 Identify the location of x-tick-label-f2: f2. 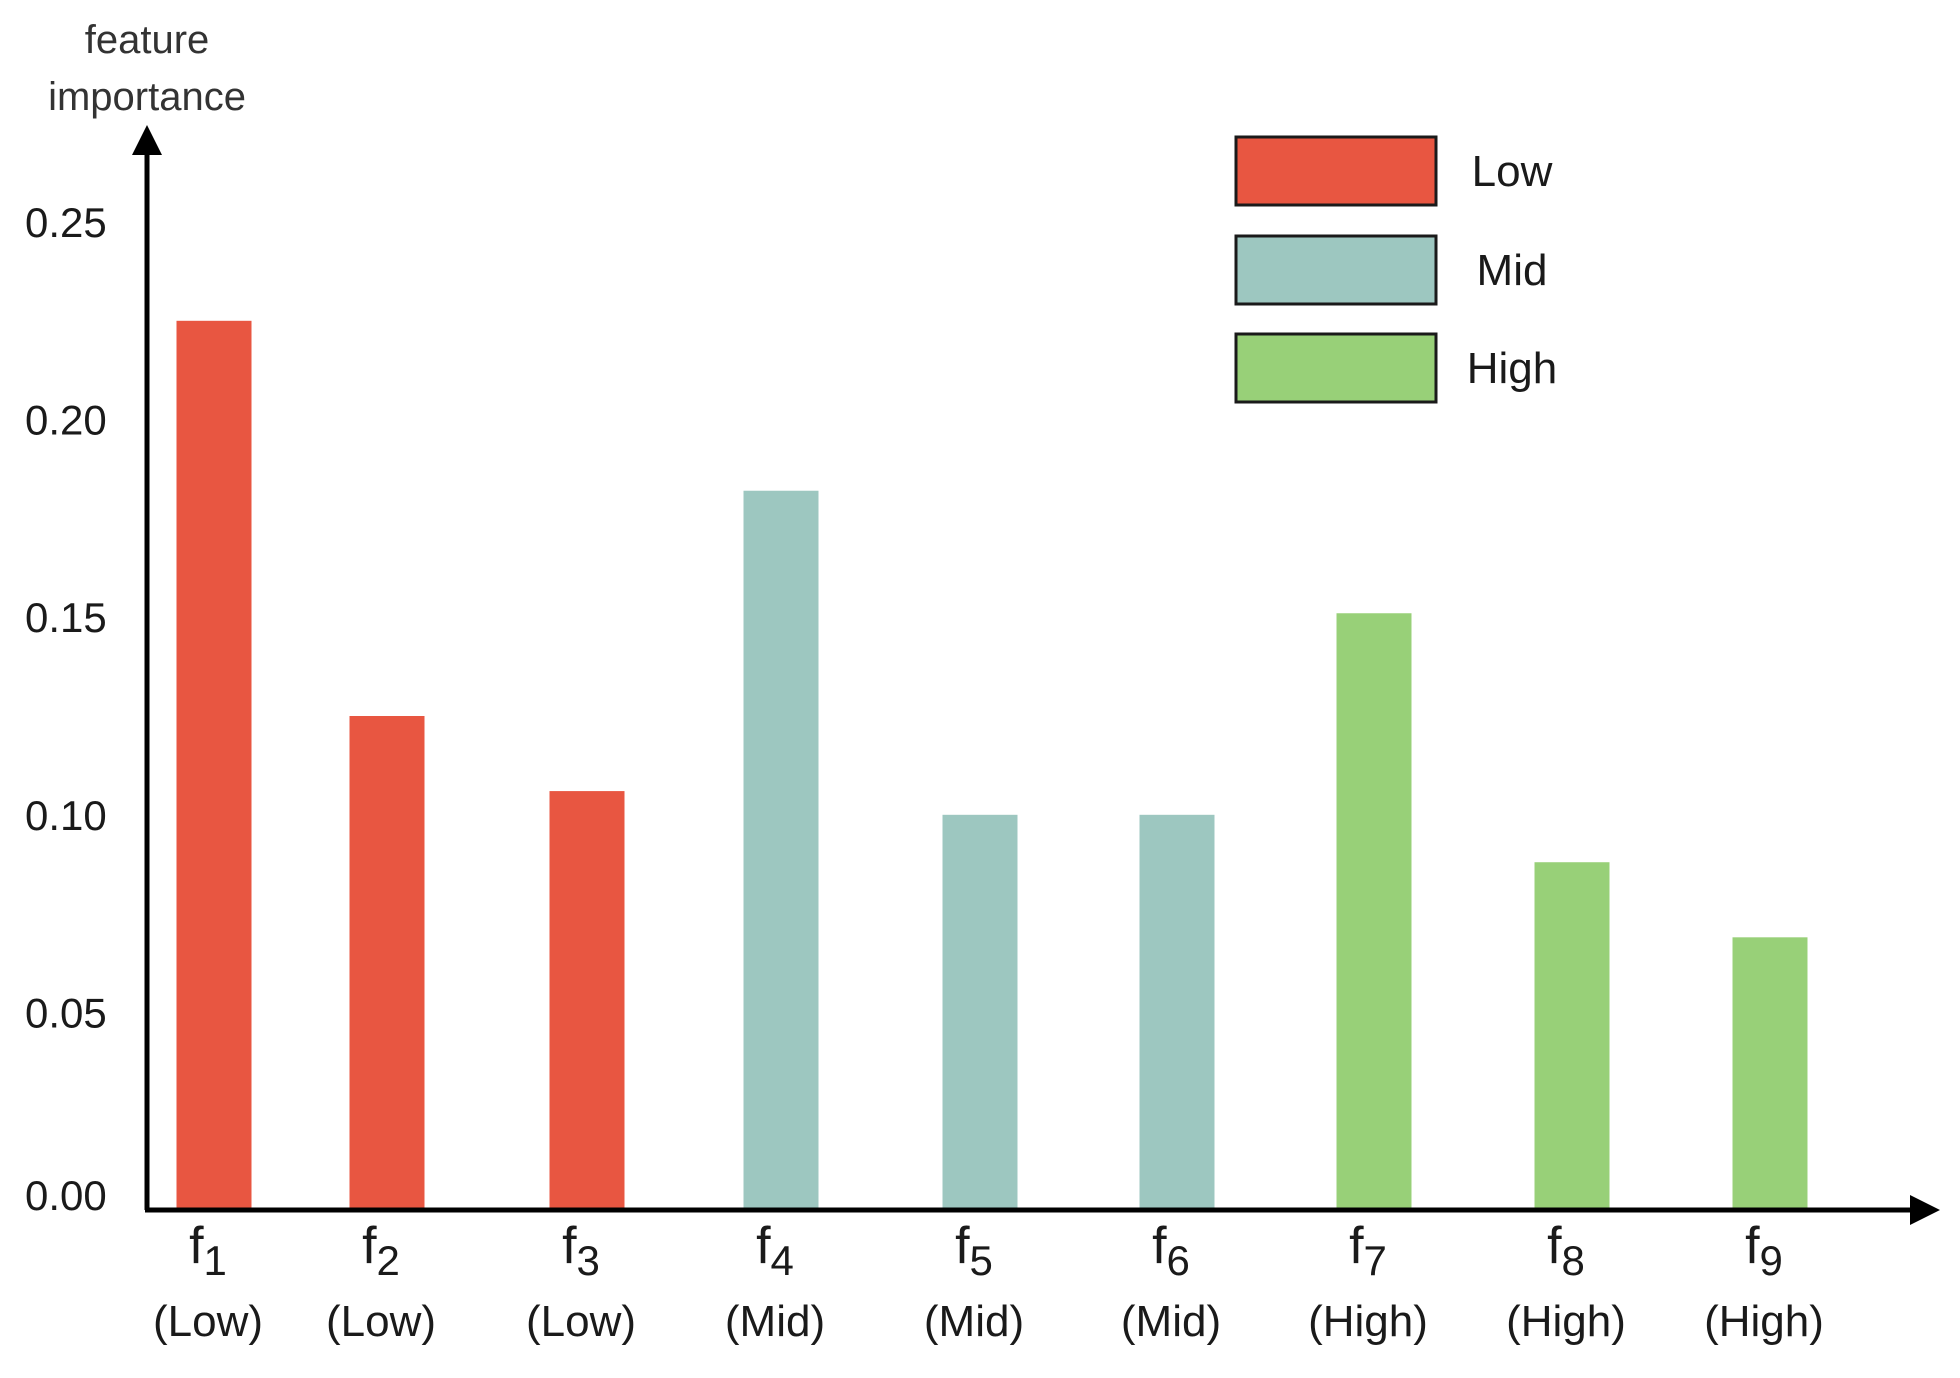
(381, 1250).